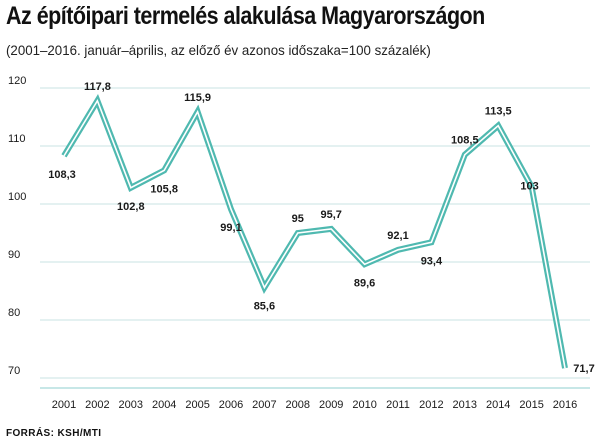  Describe the element at coordinates (298, 405) in the screenshot. I see `x-tick-label: 2008` at that location.